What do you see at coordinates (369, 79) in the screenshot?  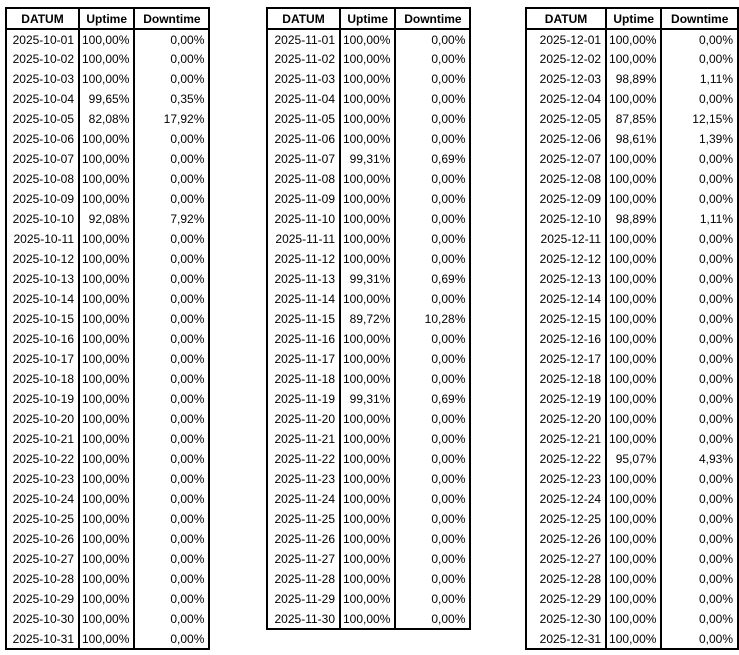 I see `table-row: 2025-11-03 100,00% 0,00%` at bounding box center [369, 79].